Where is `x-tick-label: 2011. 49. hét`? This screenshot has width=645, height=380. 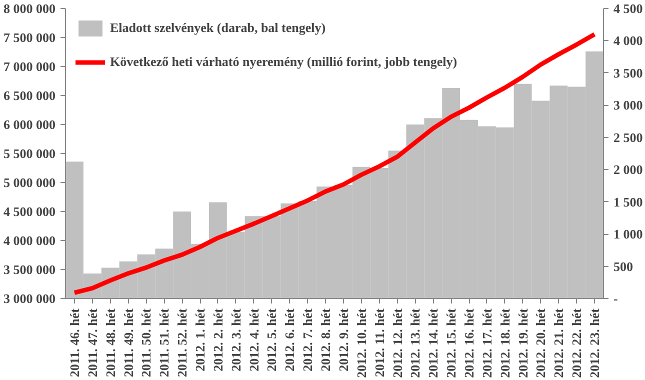 x-tick-label: 2011. 49. hét is located at coordinates (128, 343).